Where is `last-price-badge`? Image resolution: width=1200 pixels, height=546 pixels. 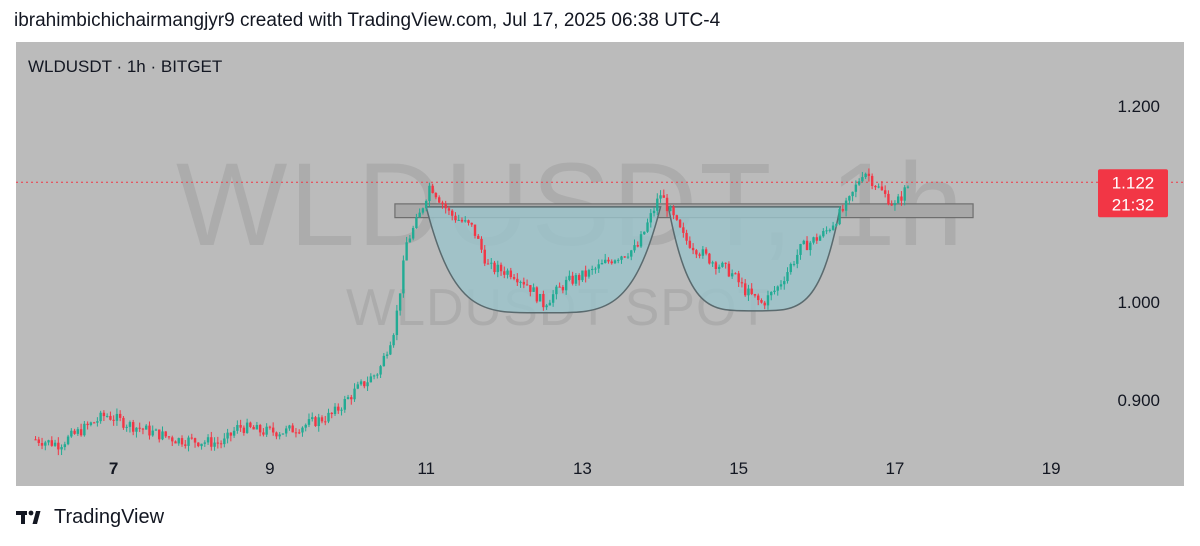
last-price-badge is located at coordinates (1133, 193).